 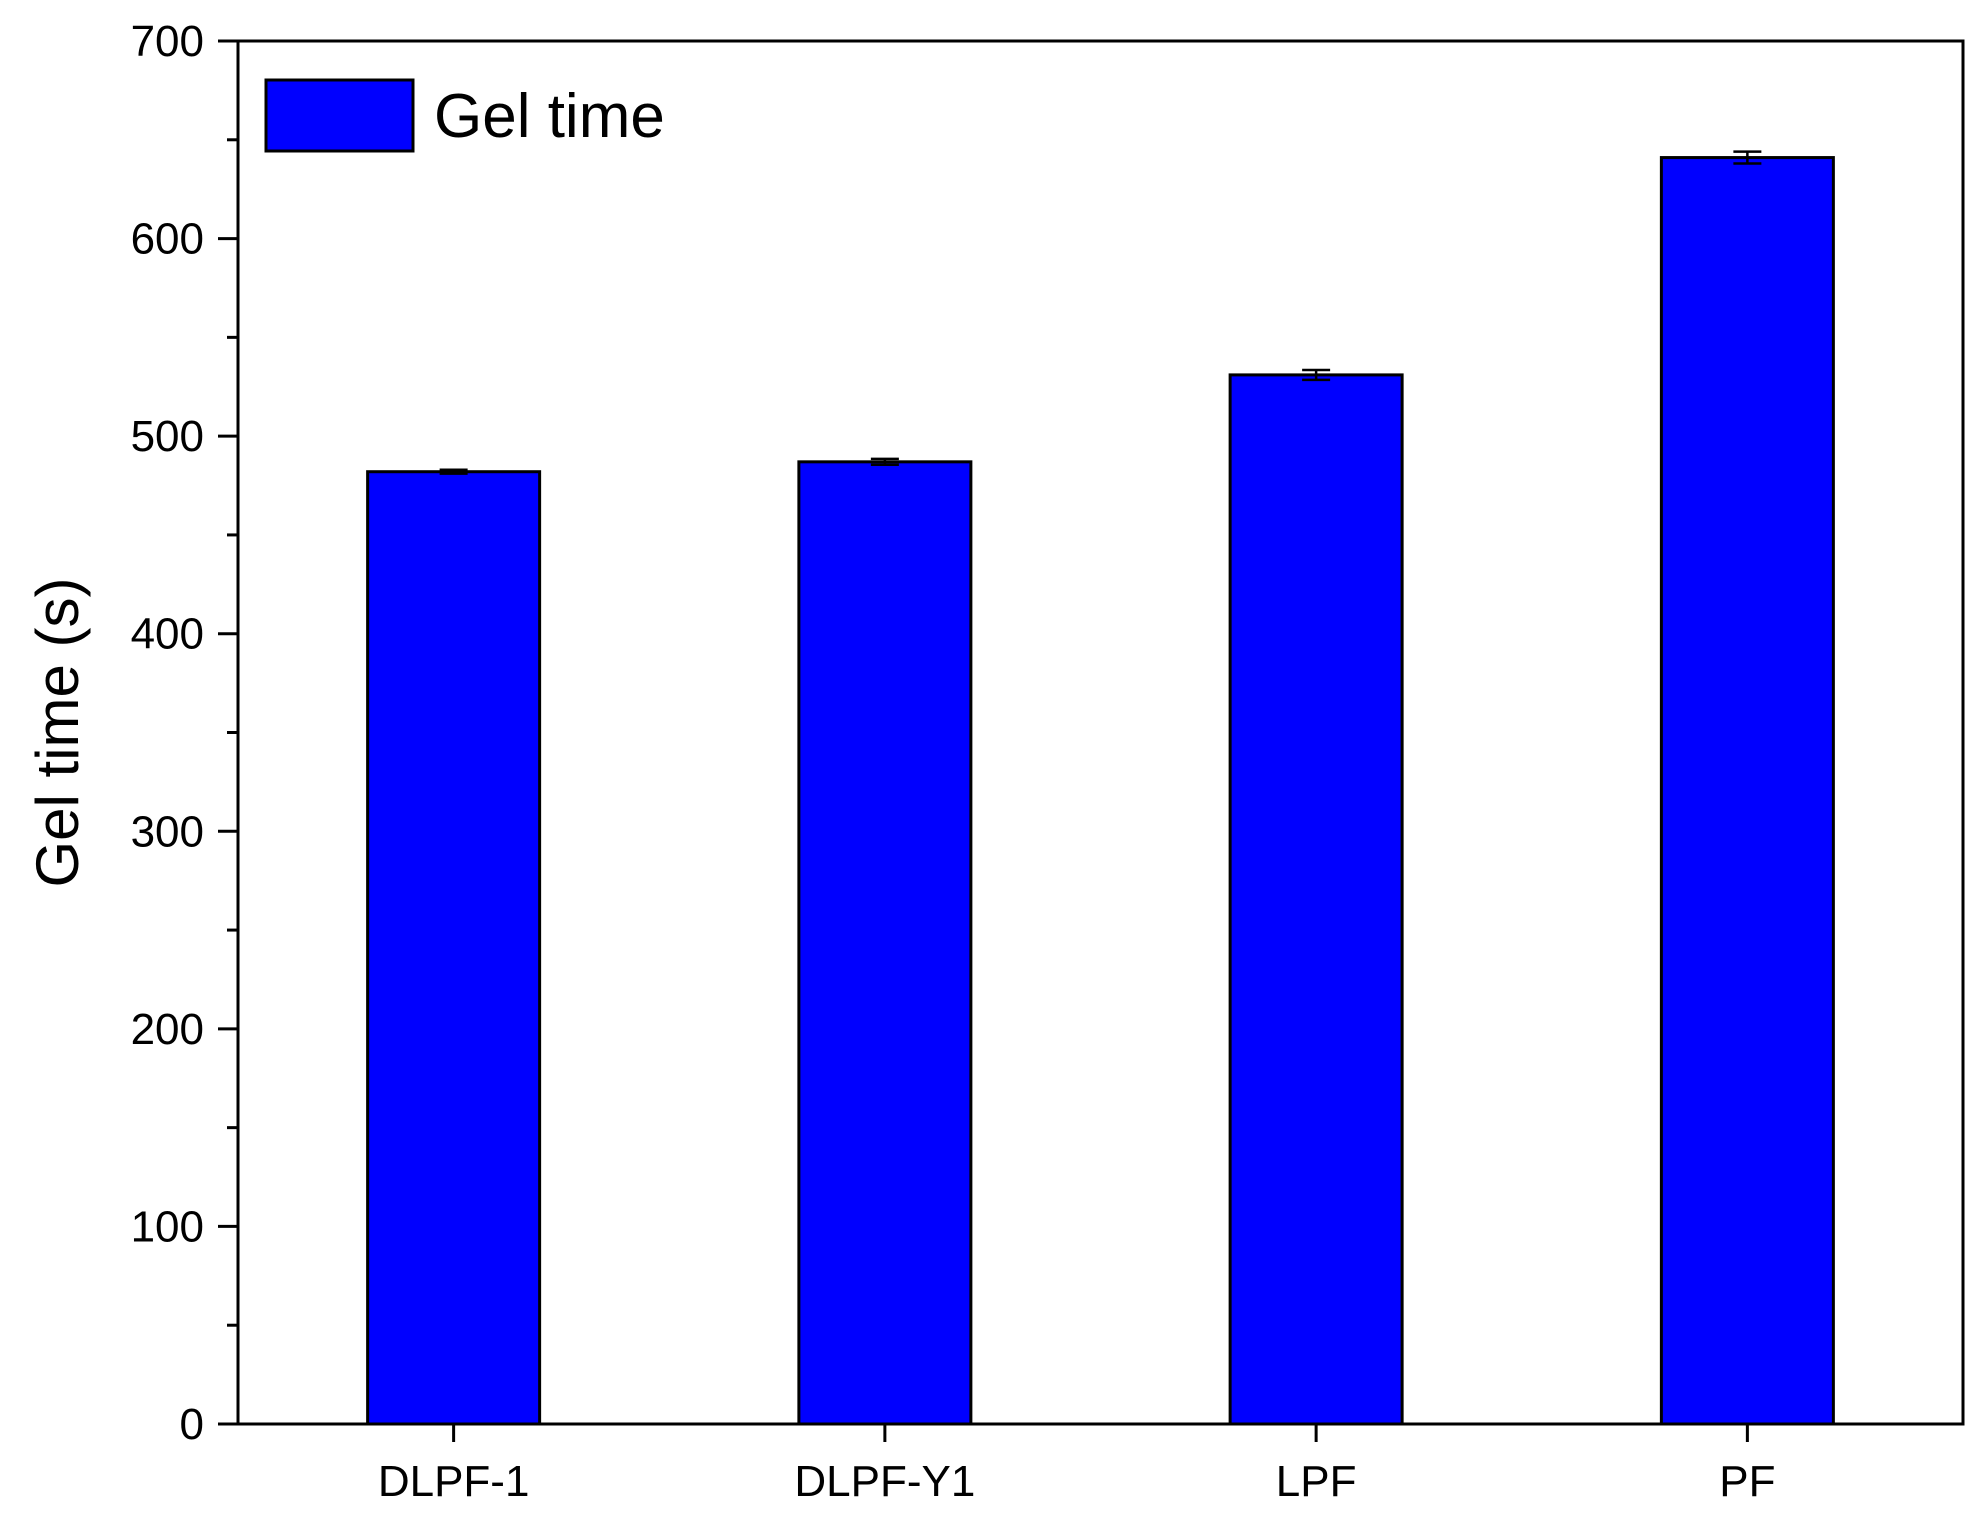 What do you see at coordinates (549, 116) in the screenshot?
I see `legend-label: Gel time` at bounding box center [549, 116].